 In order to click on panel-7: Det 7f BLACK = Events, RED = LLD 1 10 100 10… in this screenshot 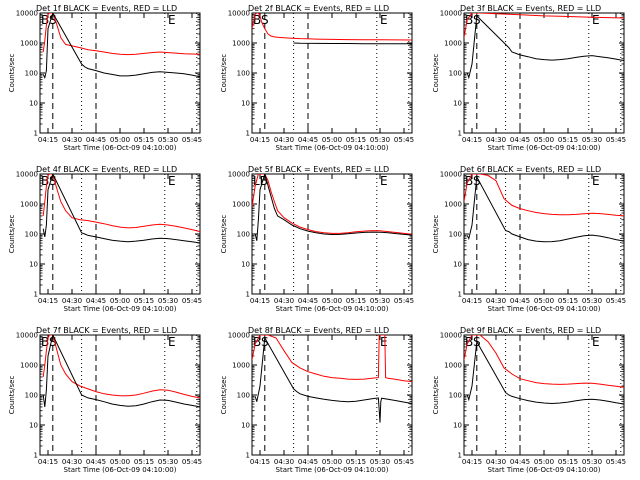, I will do `click(105, 400)`.